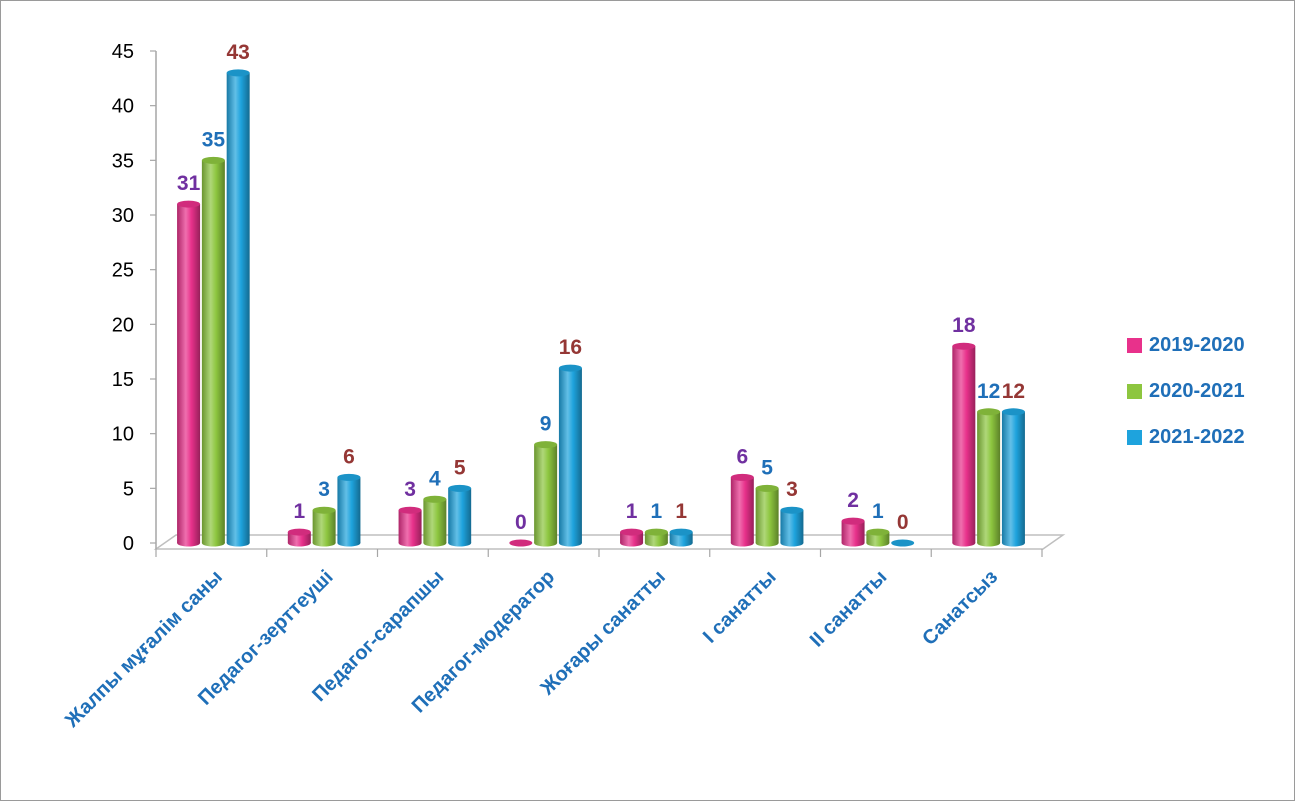 This screenshot has width=1297, height=803. What do you see at coordinates (214, 139) in the screenshot?
I see `data-label-0-1: 35` at bounding box center [214, 139].